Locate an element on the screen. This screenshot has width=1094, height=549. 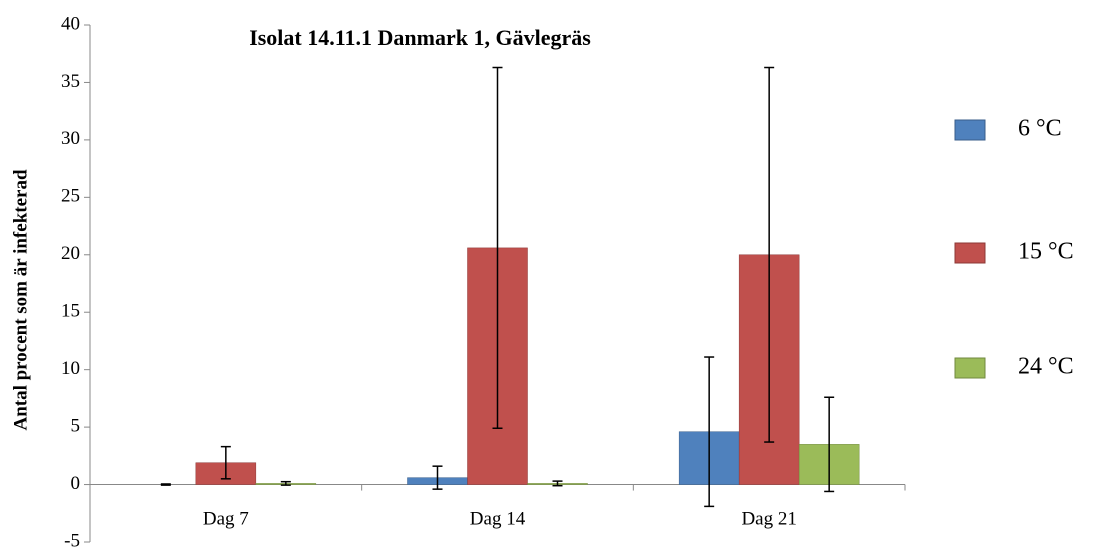
y-tick-label: 5 is located at coordinates (76, 425).